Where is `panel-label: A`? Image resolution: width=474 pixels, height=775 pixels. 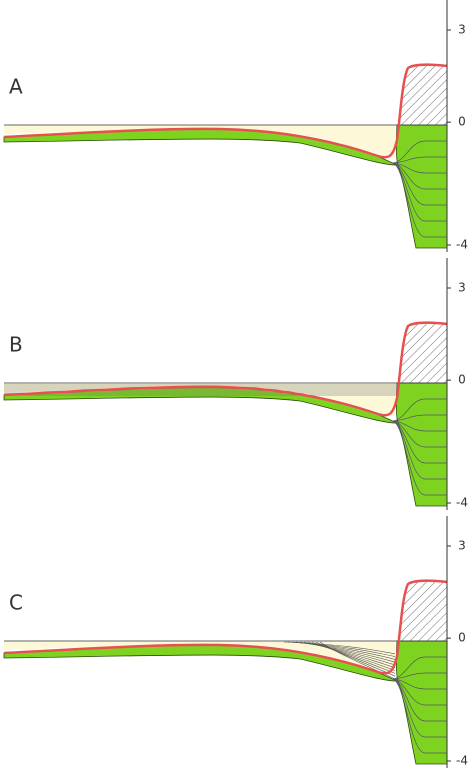 panel-label: A is located at coordinates (16, 87).